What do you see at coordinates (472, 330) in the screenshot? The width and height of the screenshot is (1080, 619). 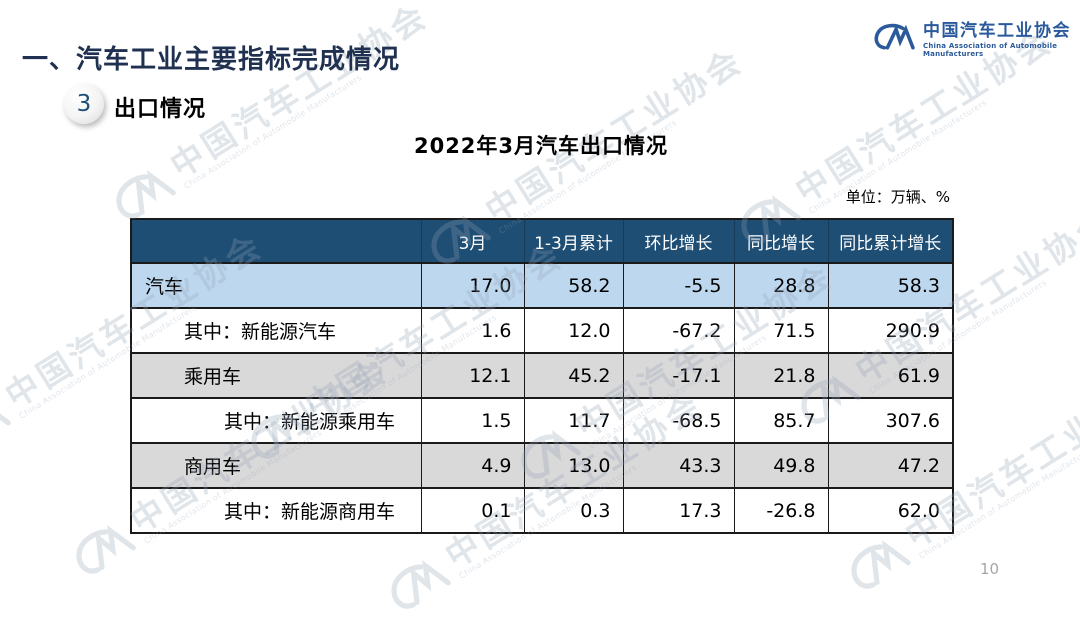 I see `cell-value: 1.6` at bounding box center [472, 330].